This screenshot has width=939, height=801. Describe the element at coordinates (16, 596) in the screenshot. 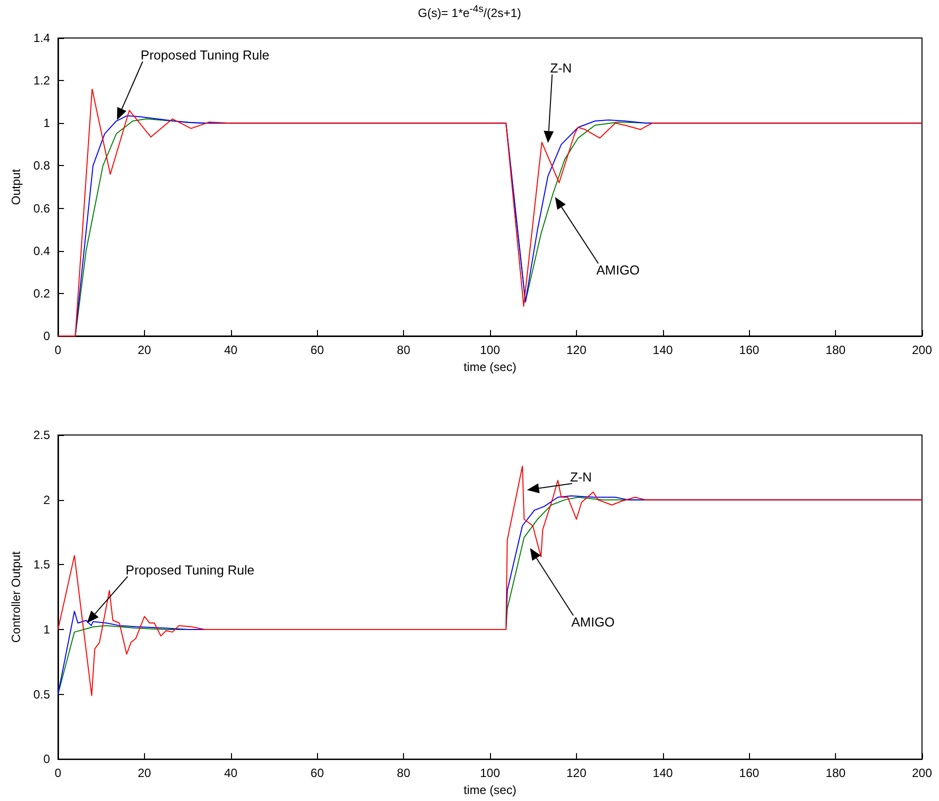

I see `y-axis-title: Controller Output` at that location.